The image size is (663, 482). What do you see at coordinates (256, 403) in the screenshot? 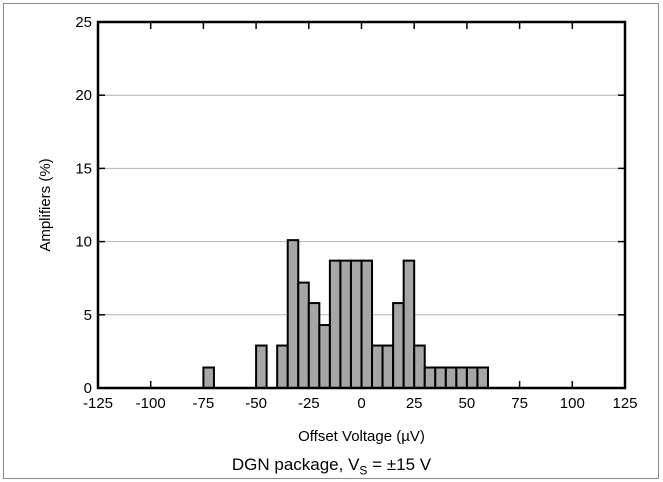
I see `x-tick-label-3: -50` at bounding box center [256, 403].